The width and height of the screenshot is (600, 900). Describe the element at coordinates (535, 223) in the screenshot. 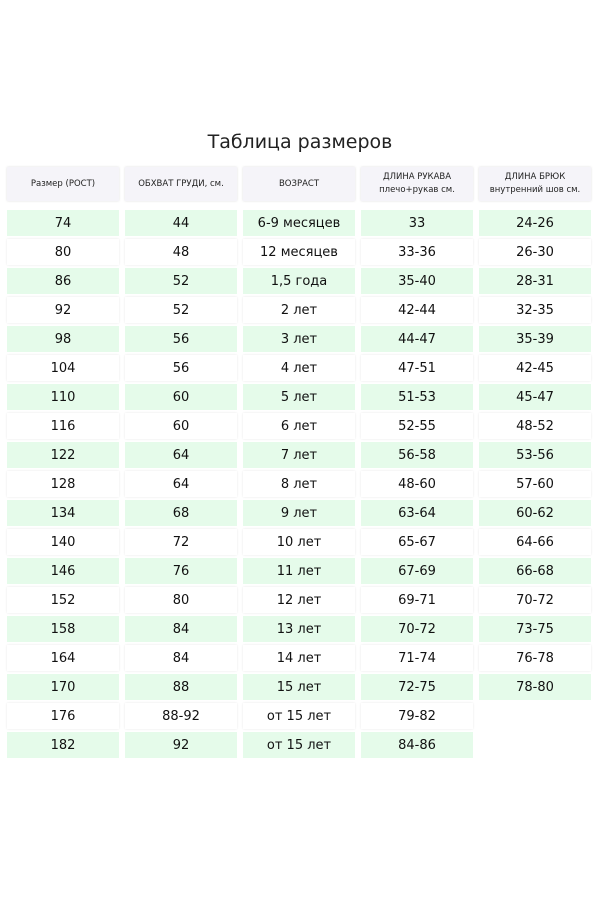

I see `table-cell: 24-26` at that location.